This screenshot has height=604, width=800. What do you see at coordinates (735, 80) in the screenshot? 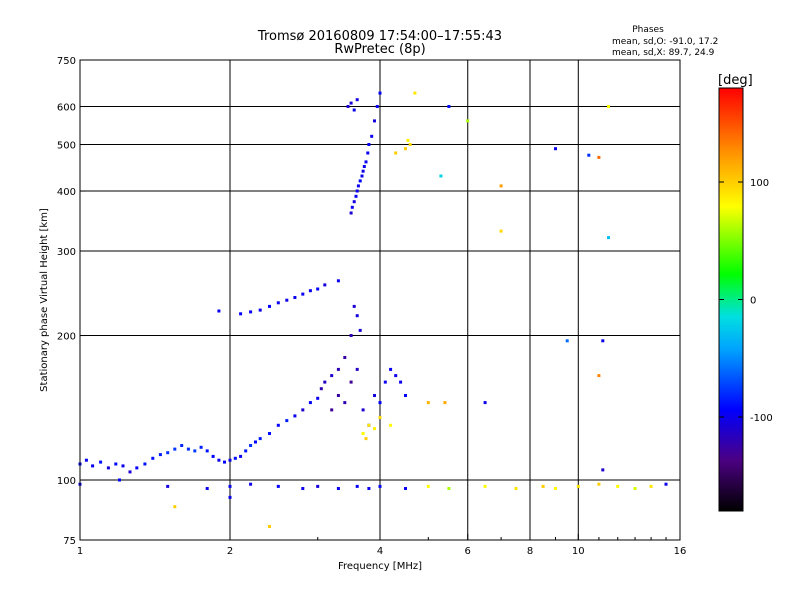
I see `colorbar-label: [deg]` at bounding box center [735, 80].